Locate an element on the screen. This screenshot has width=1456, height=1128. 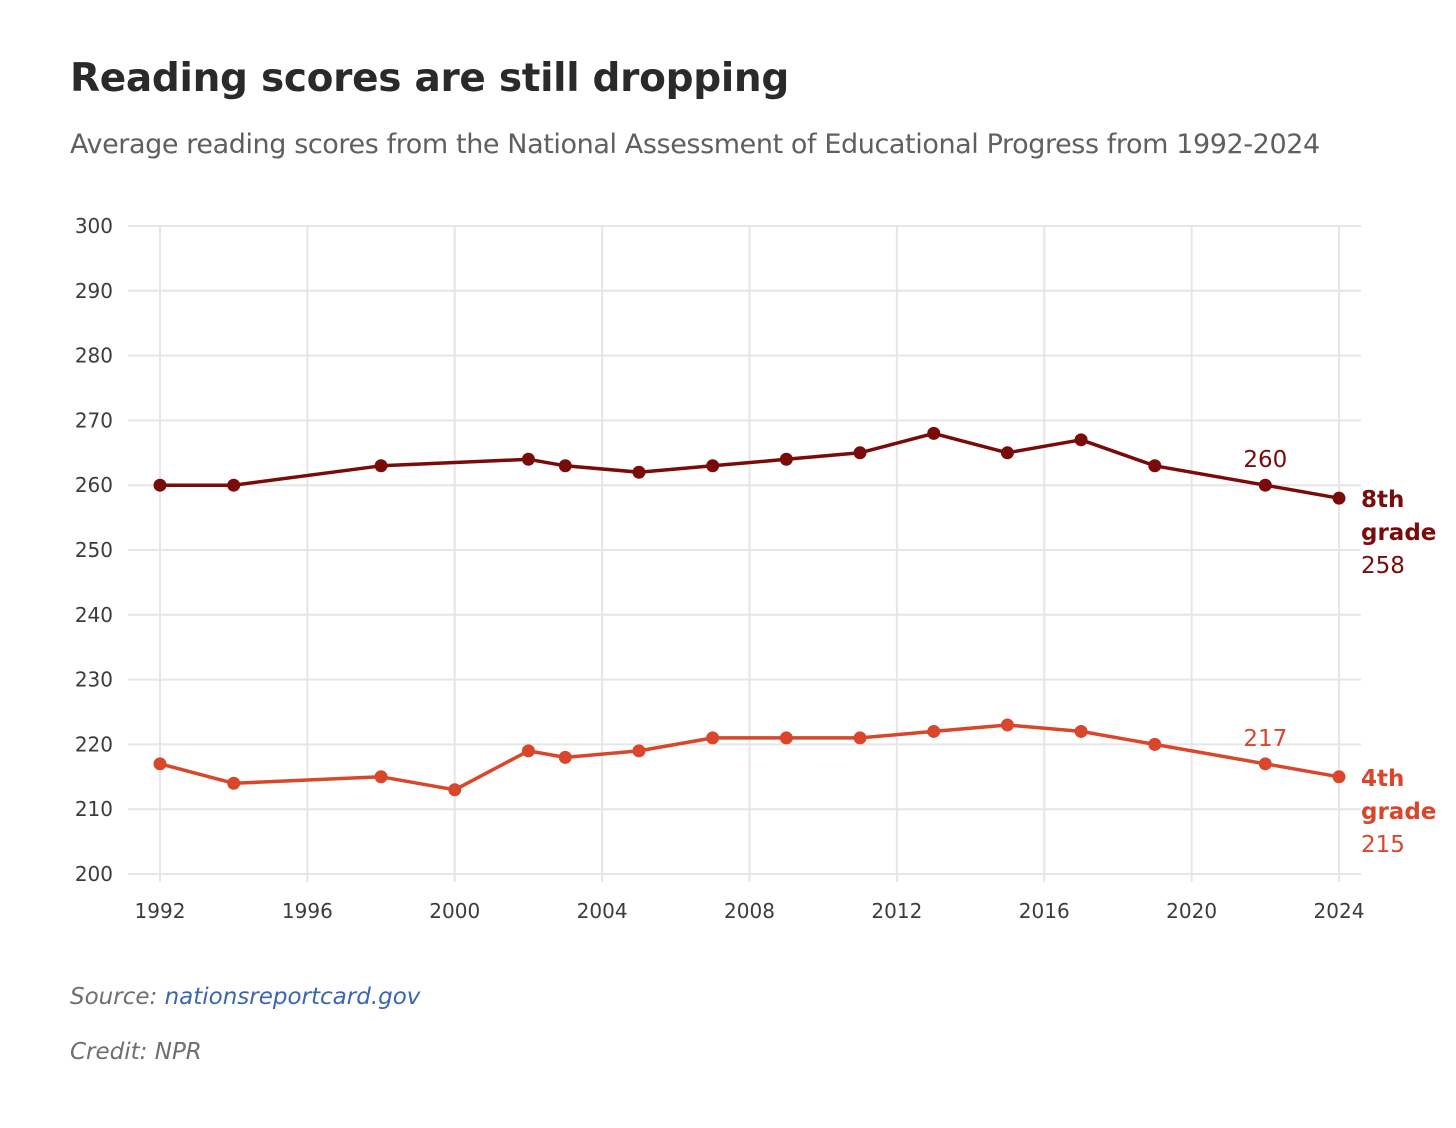
data-point-8th-grade-1992 is located at coordinates (160, 485).